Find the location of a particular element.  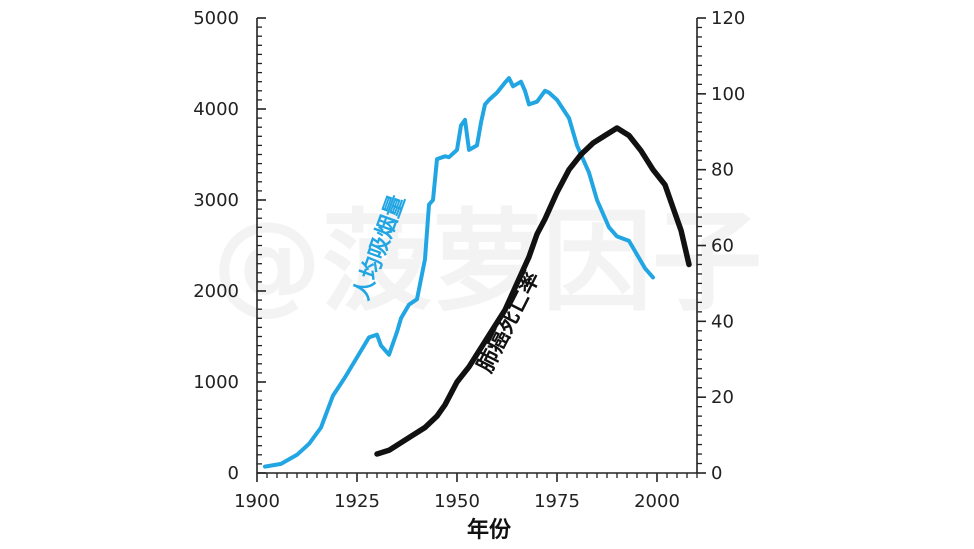

x-tick-label: 1900 is located at coordinates (257, 501).